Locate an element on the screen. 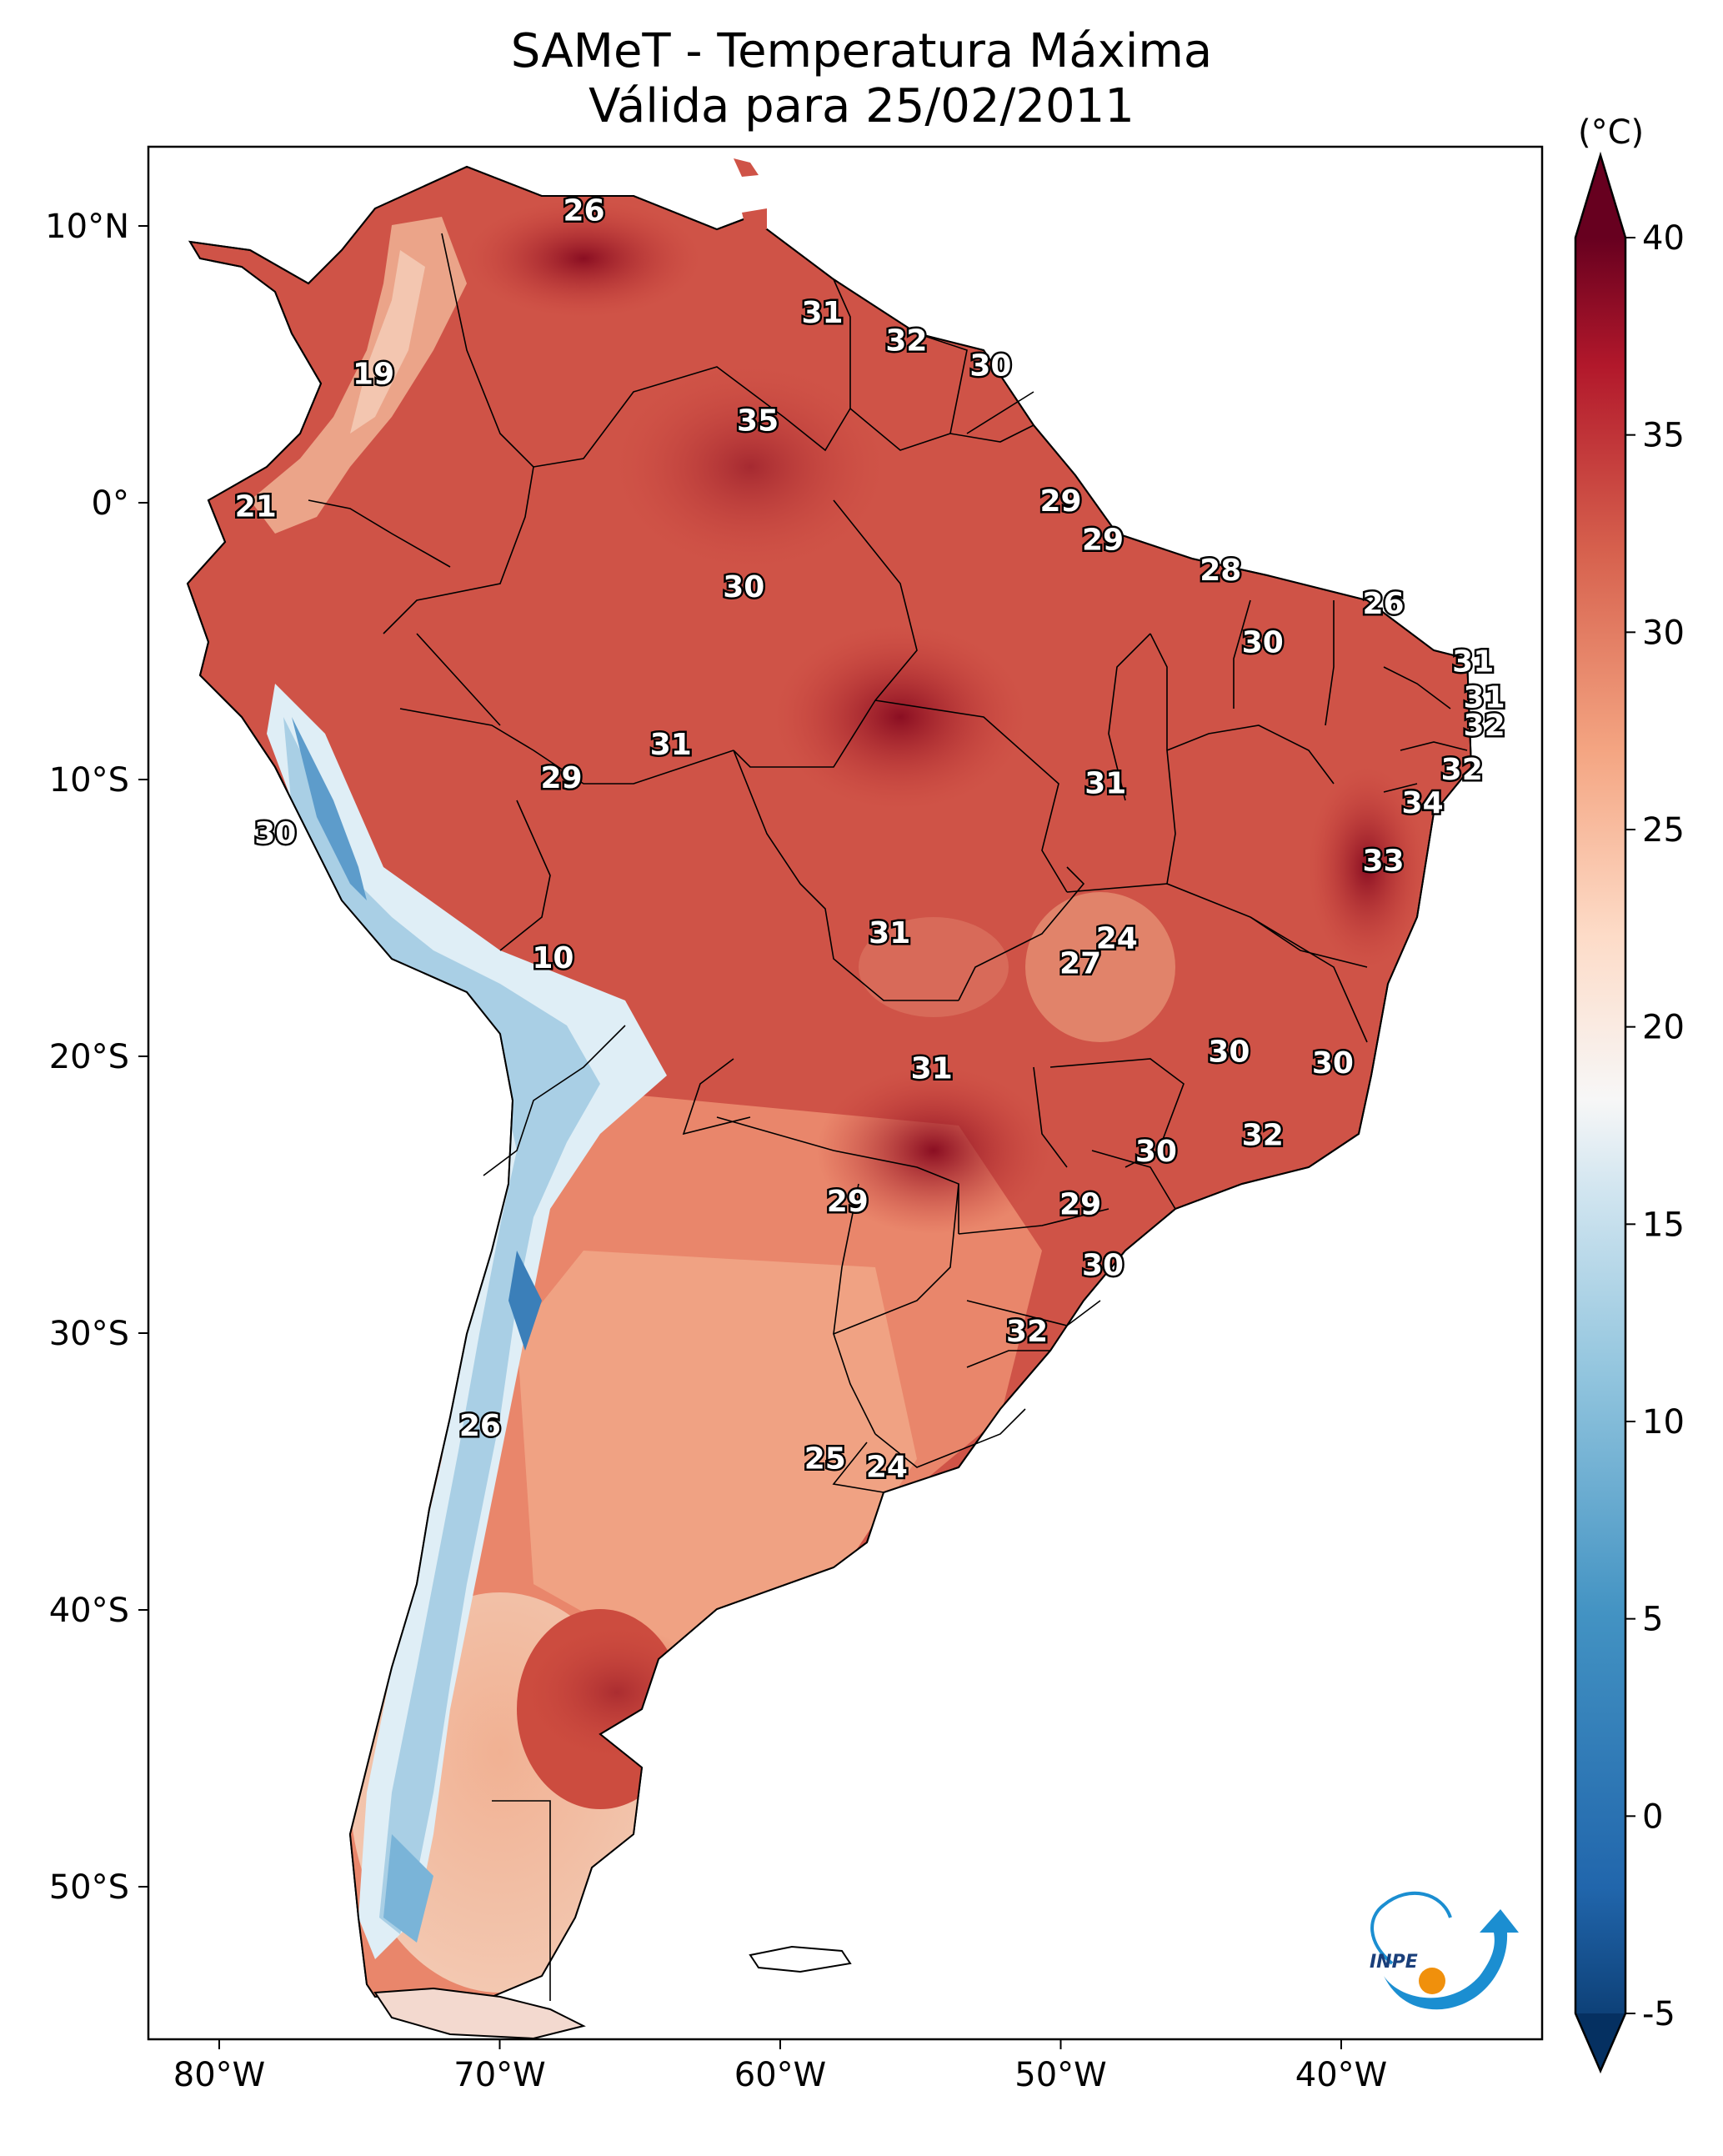 This screenshot has width=1723, height=2156. colorbar-unit: (°C) is located at coordinates (1611, 132).